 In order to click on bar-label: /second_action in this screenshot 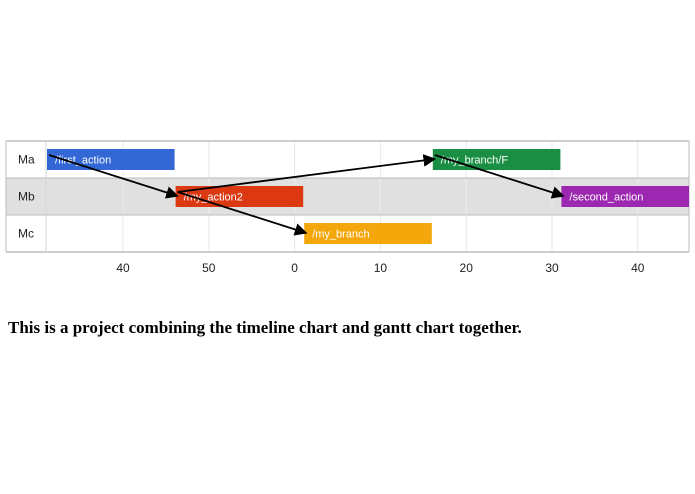, I will do `click(606, 198)`.